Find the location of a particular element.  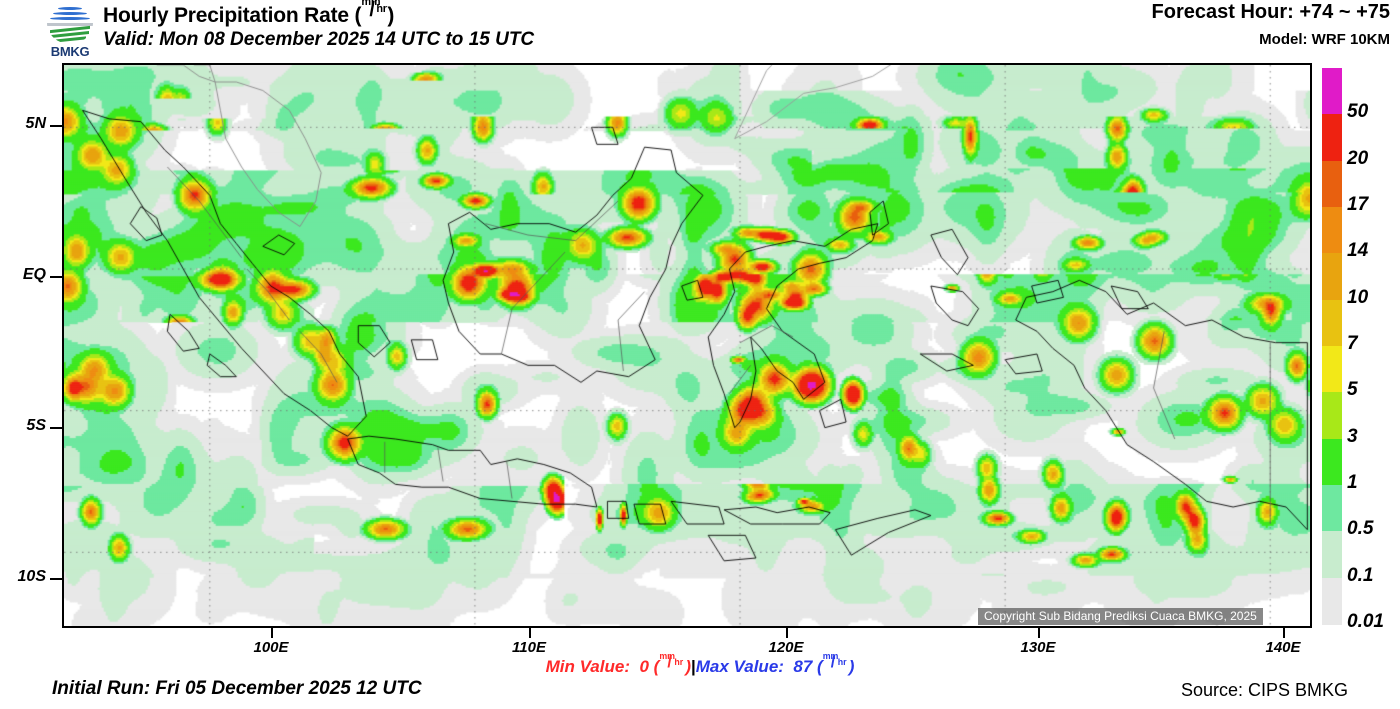

colorbar-labels: 50 20 17 14 10 7 5 3 1 0.5 0.1 0.01 is located at coordinates (1373, 350).